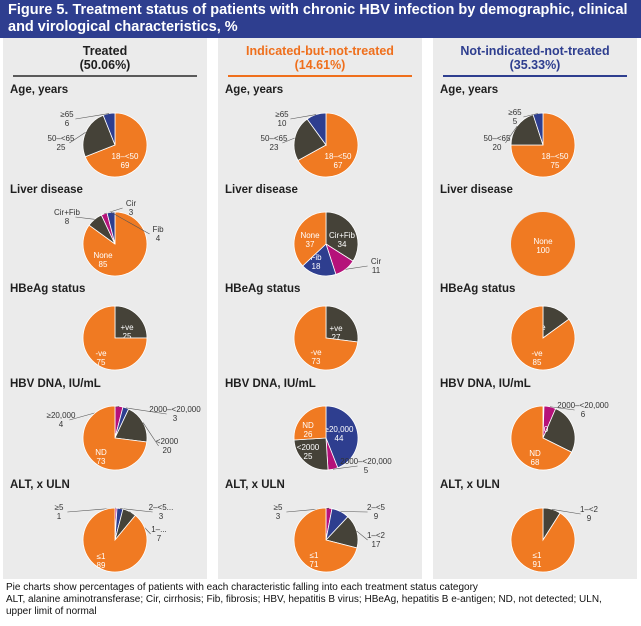  Describe the element at coordinates (114, 538) in the screenshot. I see `pie-alt-x-uln: ≥51 2–<5...3 1–...7 ≤189` at that location.